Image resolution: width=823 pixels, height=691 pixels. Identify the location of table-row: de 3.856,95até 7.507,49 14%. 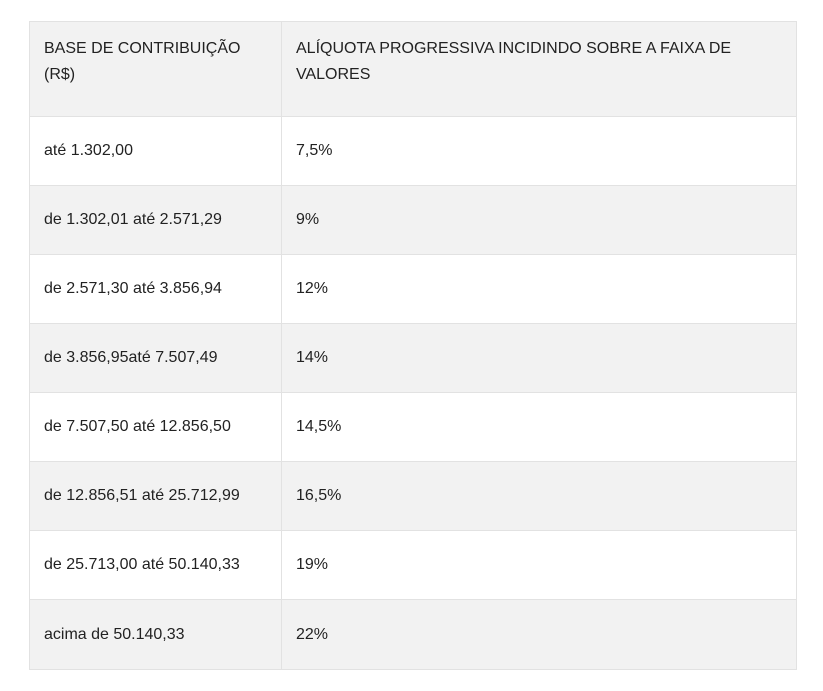
(413, 358).